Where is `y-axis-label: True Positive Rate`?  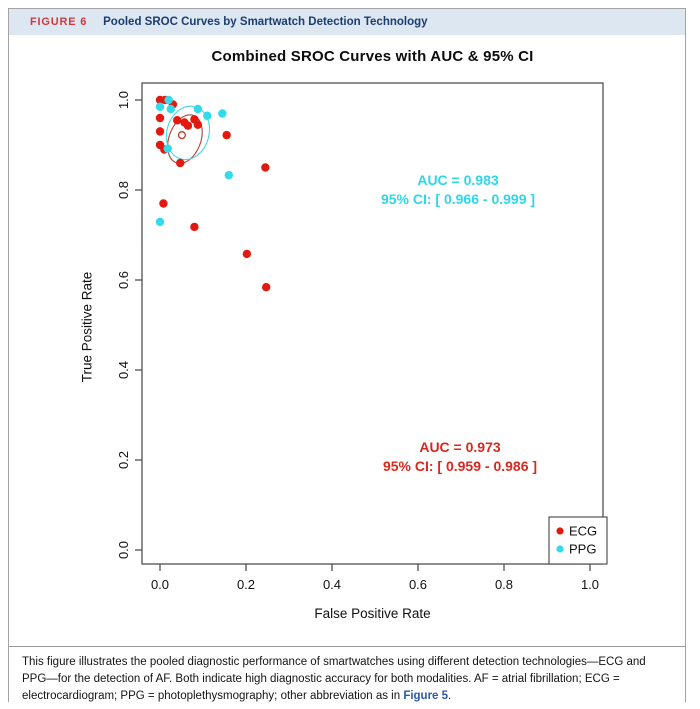
y-axis-label: True Positive Rate is located at coordinates (87, 327).